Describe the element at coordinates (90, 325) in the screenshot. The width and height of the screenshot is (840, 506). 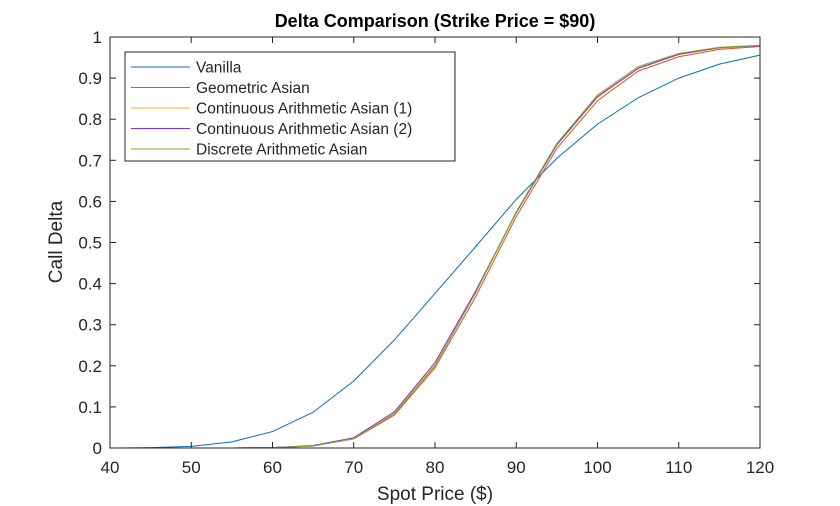
I see `y-tick-label: 0.3` at that location.